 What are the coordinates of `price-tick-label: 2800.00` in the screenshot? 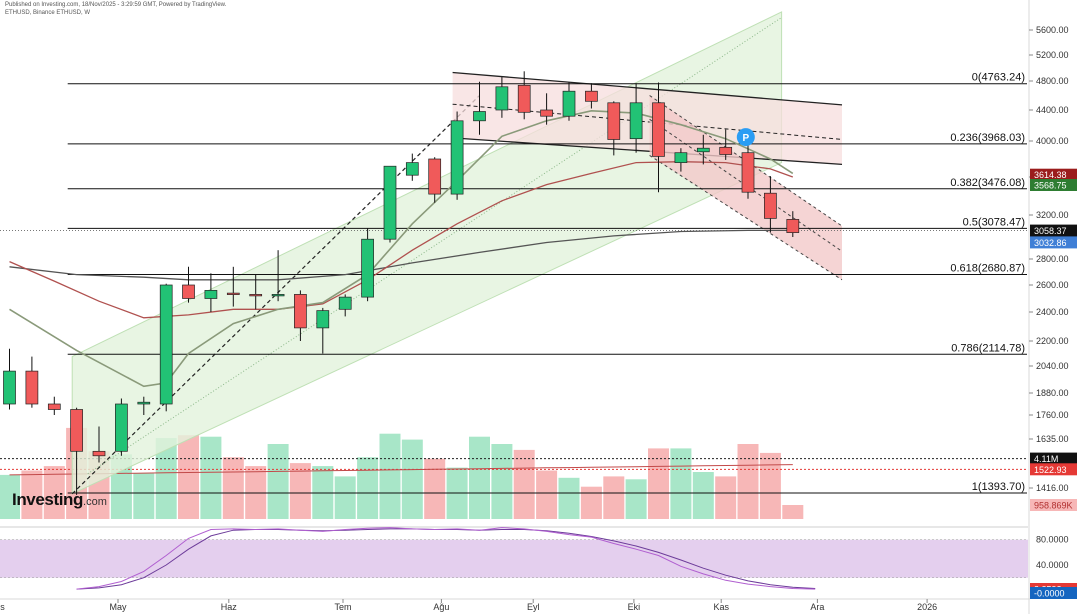 It's located at (1052, 259).